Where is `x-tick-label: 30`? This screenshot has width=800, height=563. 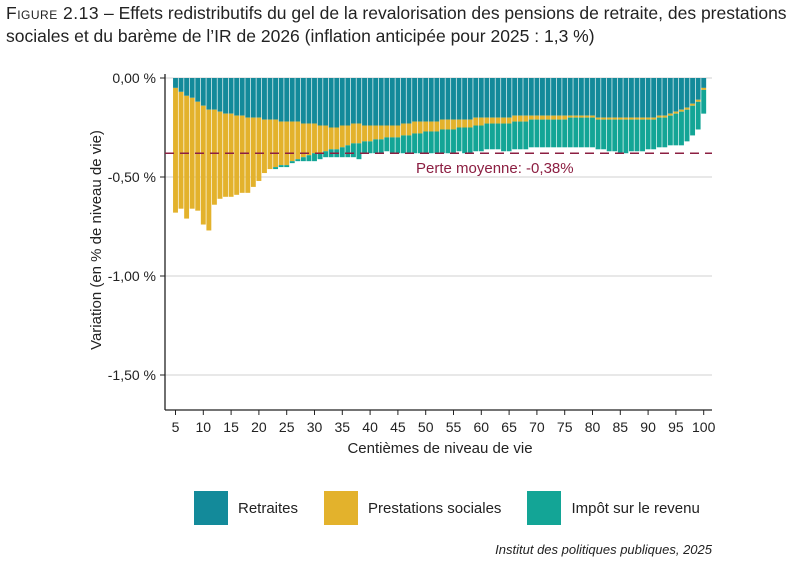
x-tick-label: 30 is located at coordinates (315, 427).